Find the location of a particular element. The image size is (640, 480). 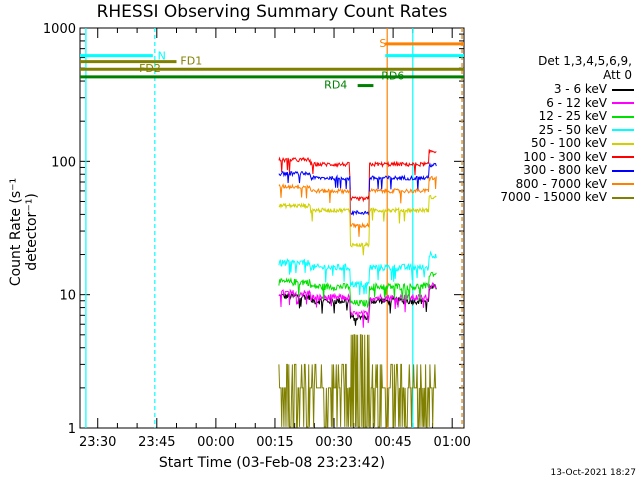

legend-label: 300 - 800 keV is located at coordinates (565, 170).